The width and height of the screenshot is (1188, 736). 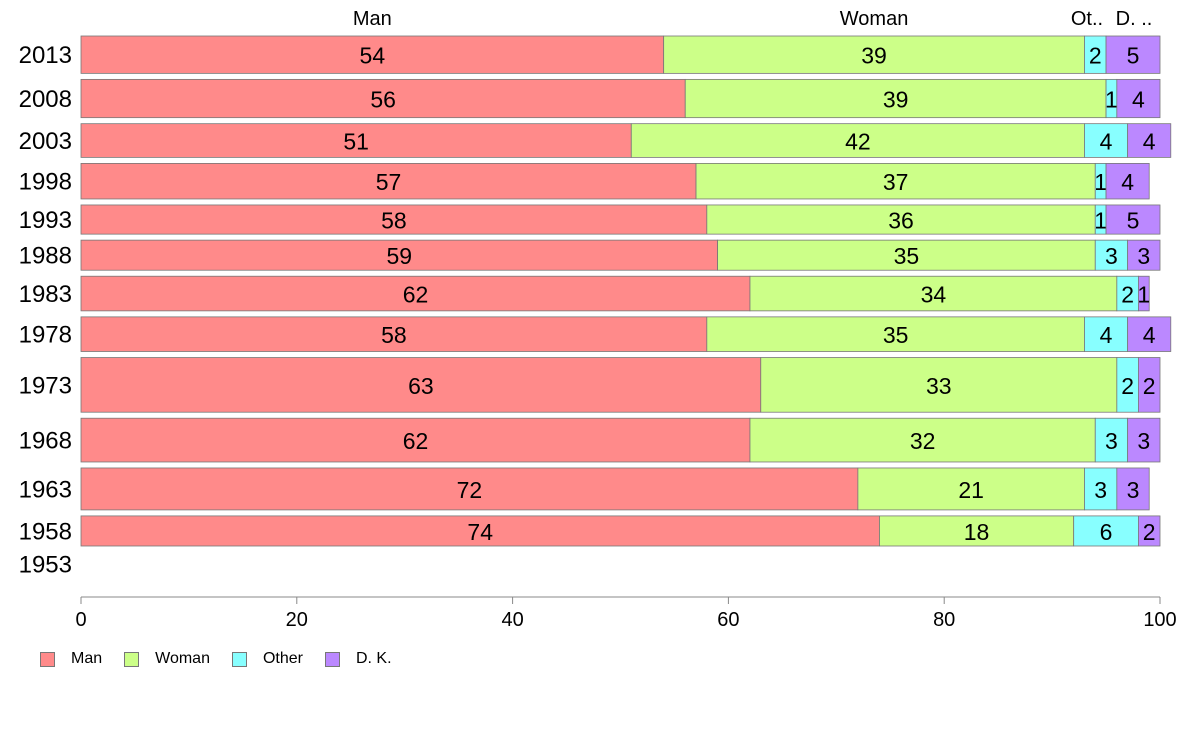 What do you see at coordinates (874, 56) in the screenshot?
I see `data-label: 39` at bounding box center [874, 56].